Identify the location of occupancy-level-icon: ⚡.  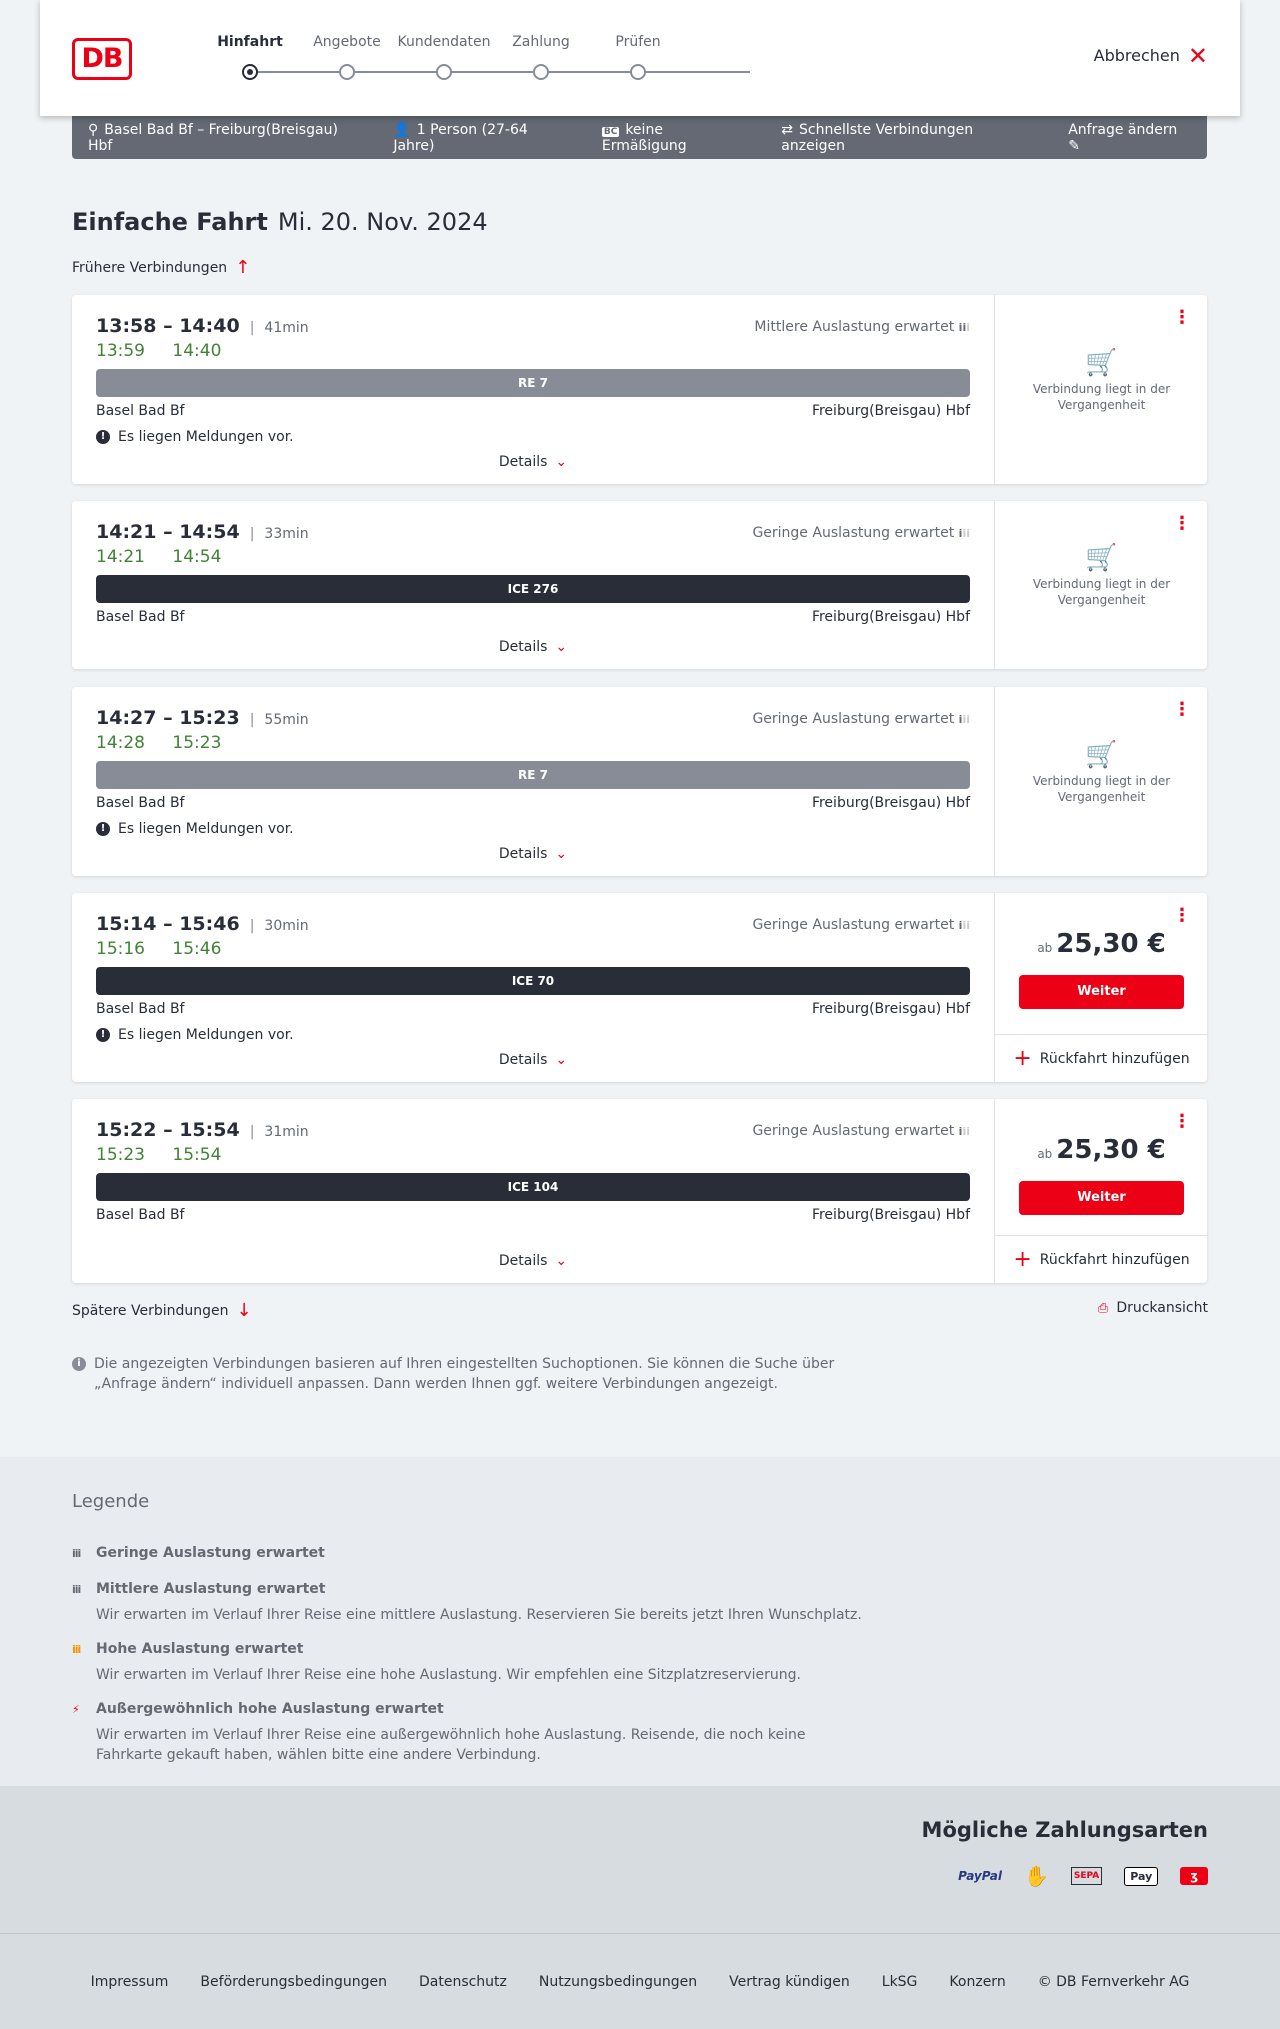
(76, 1709).